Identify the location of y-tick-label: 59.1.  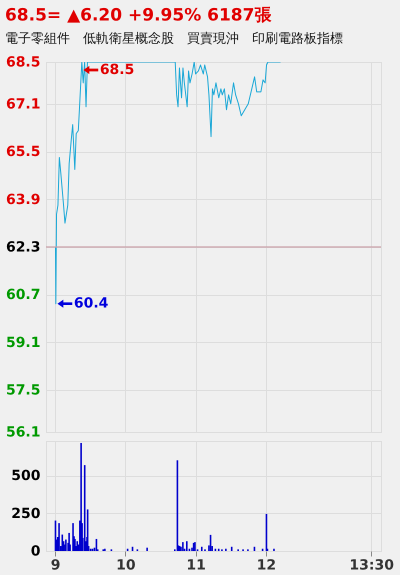
(23, 342).